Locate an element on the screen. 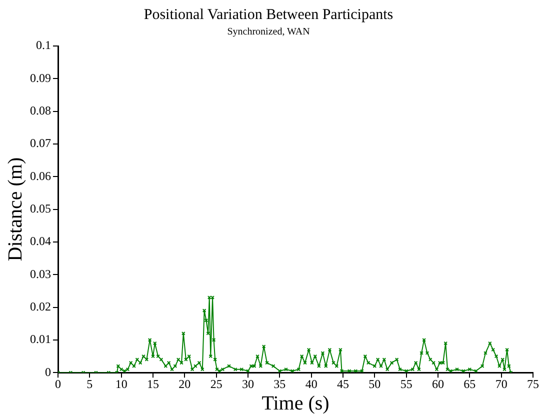  x-tick-label: 50 is located at coordinates (374, 383).